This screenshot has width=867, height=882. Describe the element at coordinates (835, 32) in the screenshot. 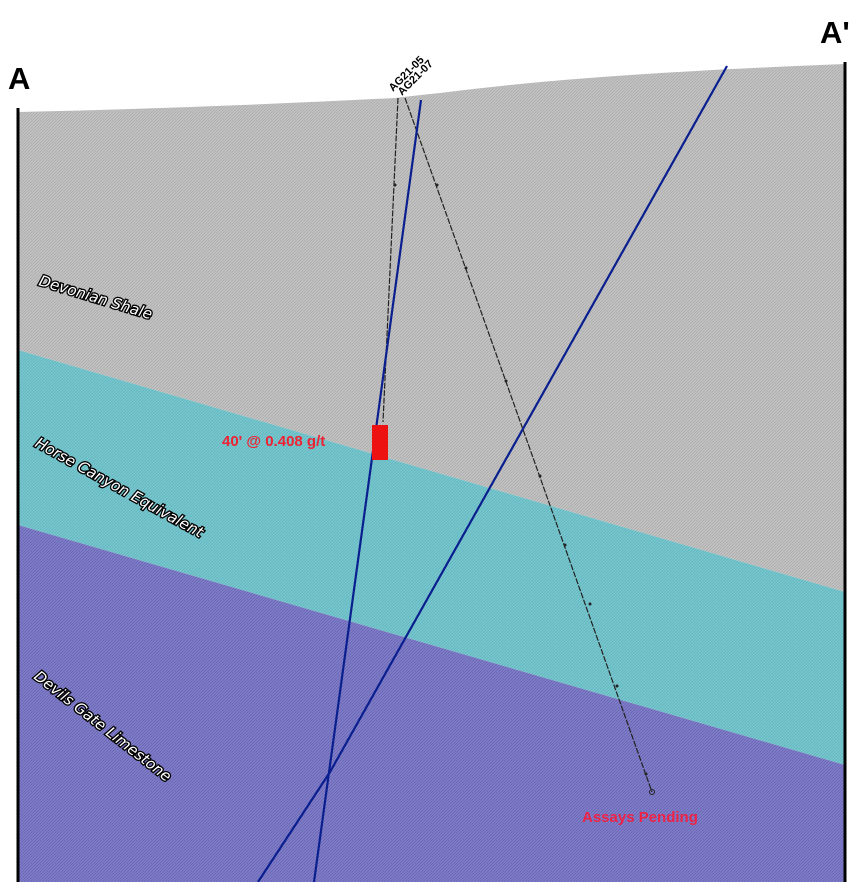

I see `section-end-label: A'` at that location.